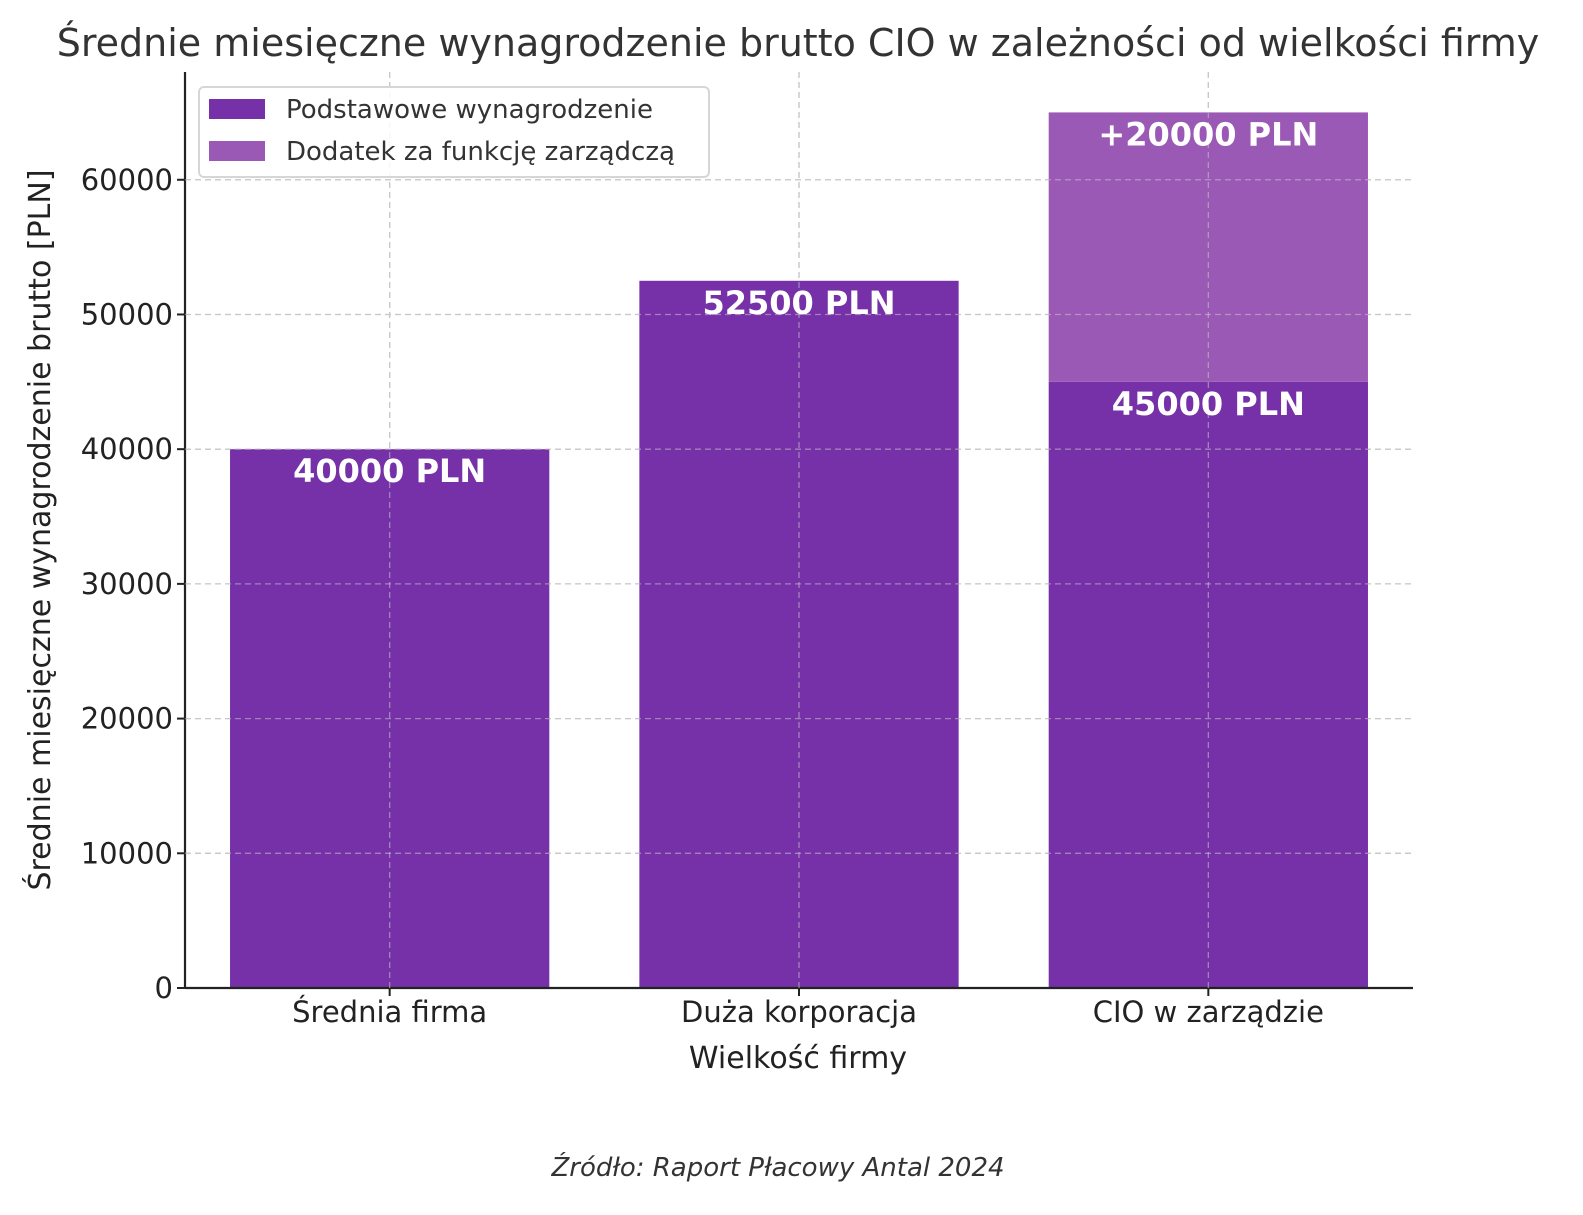 The image size is (1583, 1215). Describe the element at coordinates (1208, 134) in the screenshot. I see `bar-value-label: +20000 PLN` at that location.